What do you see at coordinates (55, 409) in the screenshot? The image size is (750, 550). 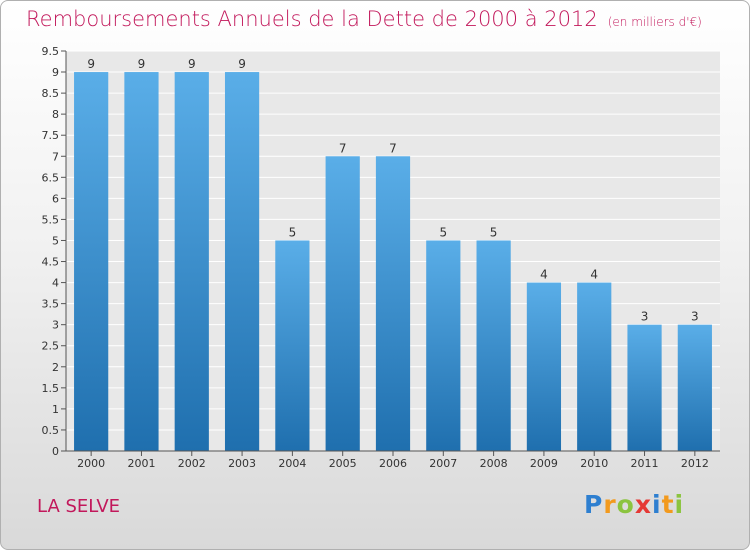 I see `y-tick-label: 1` at bounding box center [55, 409].